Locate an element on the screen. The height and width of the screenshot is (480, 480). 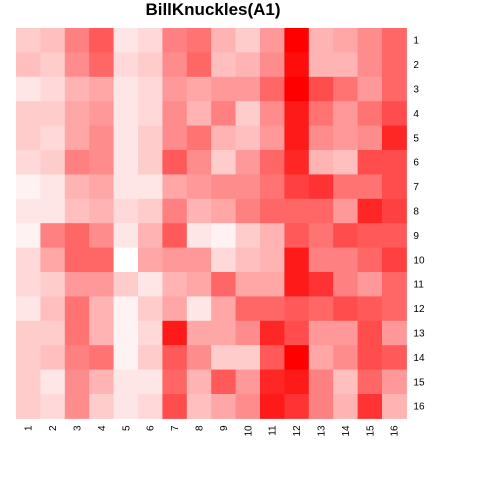
chart-title: BillKnuckles(A1) is located at coordinates (212, 9).